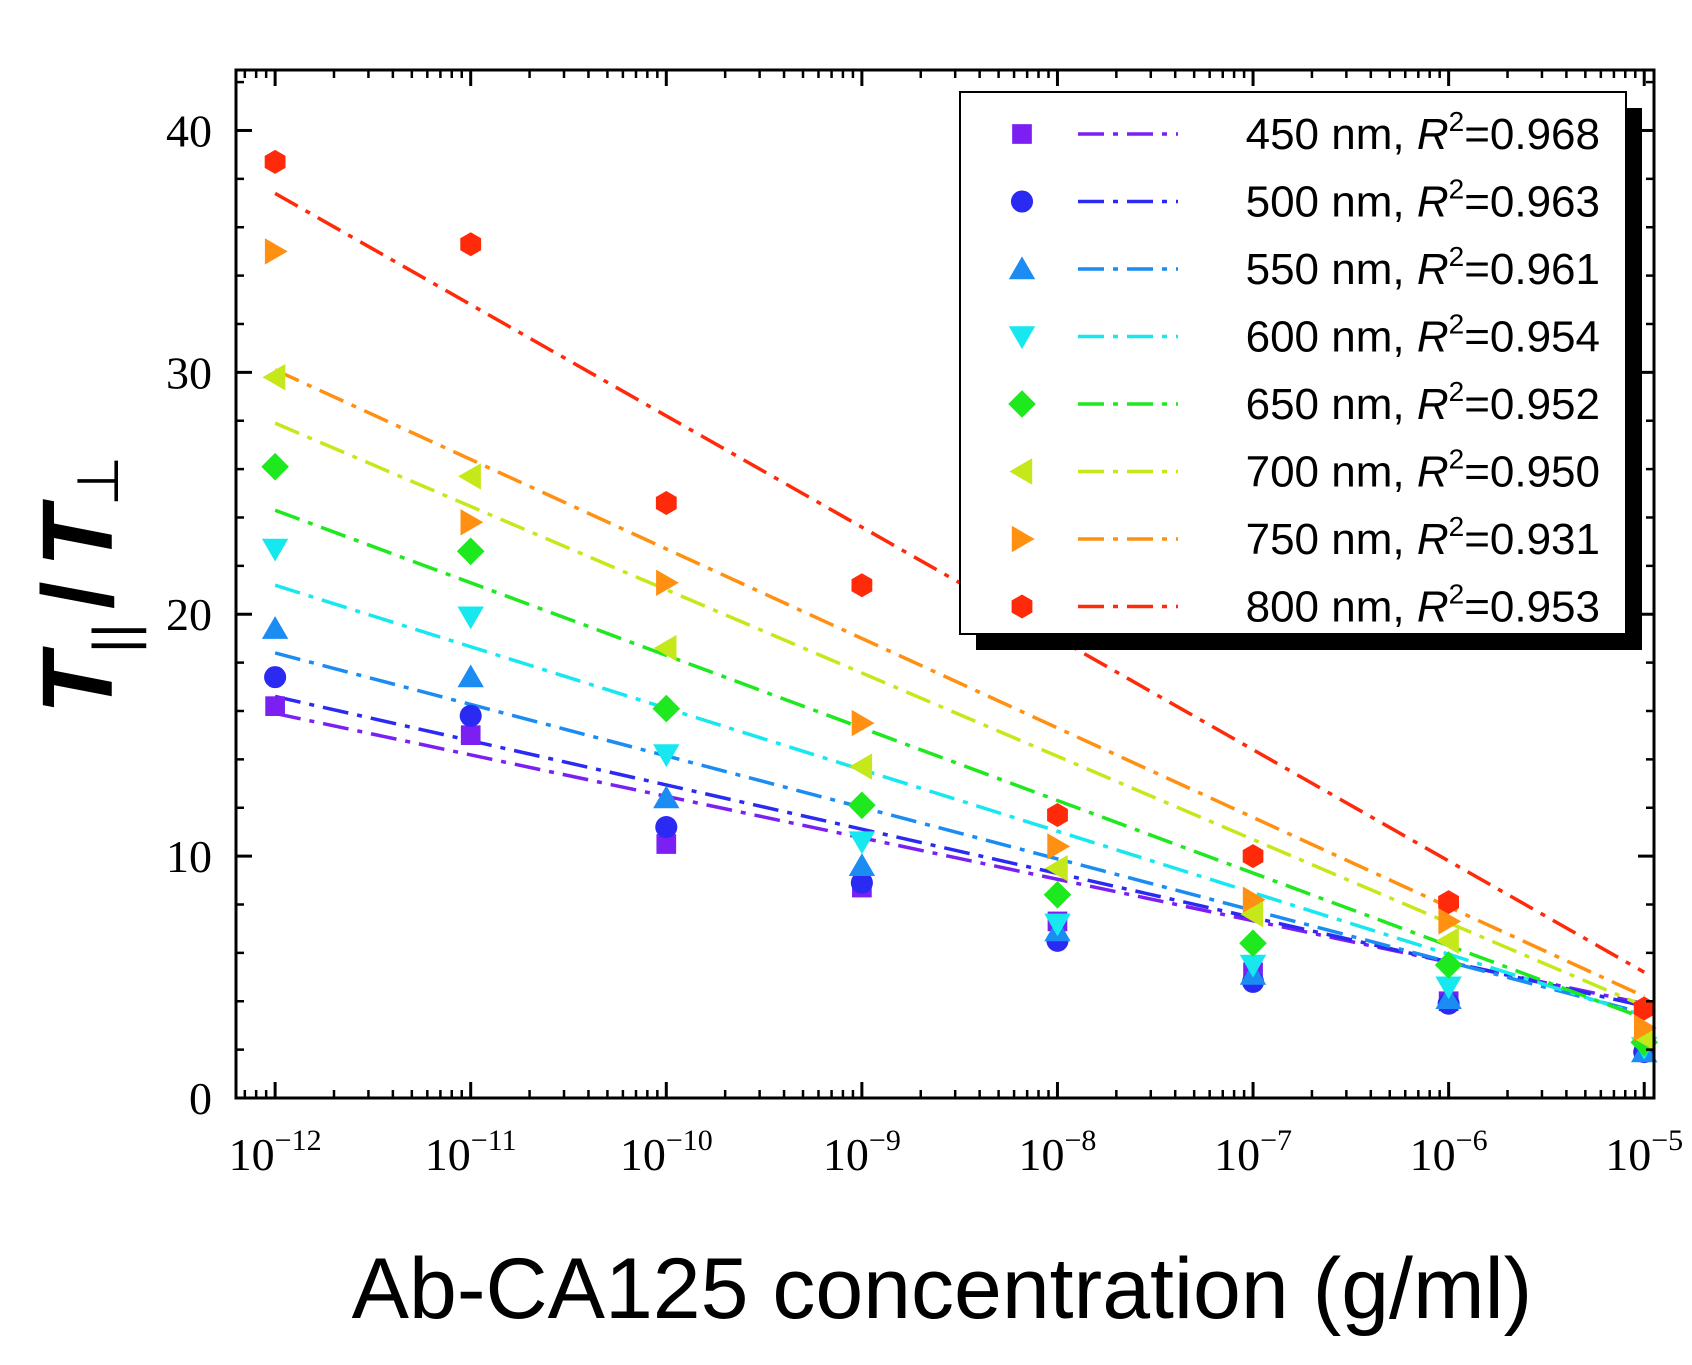 This screenshot has height=1365, width=1692. What do you see at coordinates (1457, 594) in the screenshot?
I see `legend-r-sup-7: 2` at bounding box center [1457, 594].